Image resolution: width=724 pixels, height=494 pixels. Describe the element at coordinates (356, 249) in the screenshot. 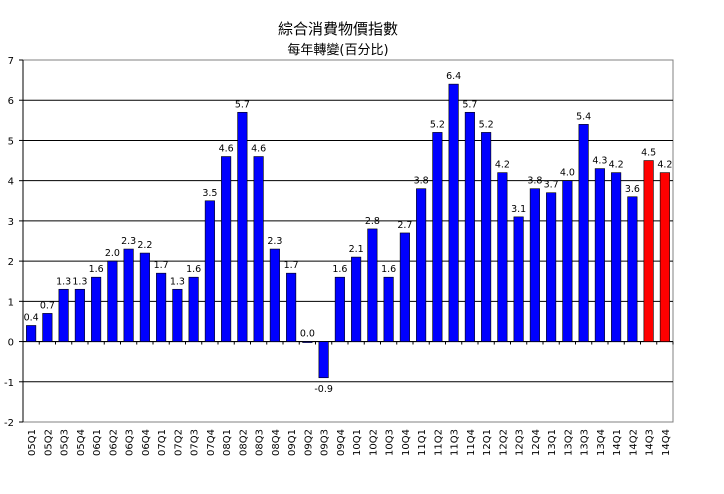

I see `data-label-10Q1: 2.1` at that location.